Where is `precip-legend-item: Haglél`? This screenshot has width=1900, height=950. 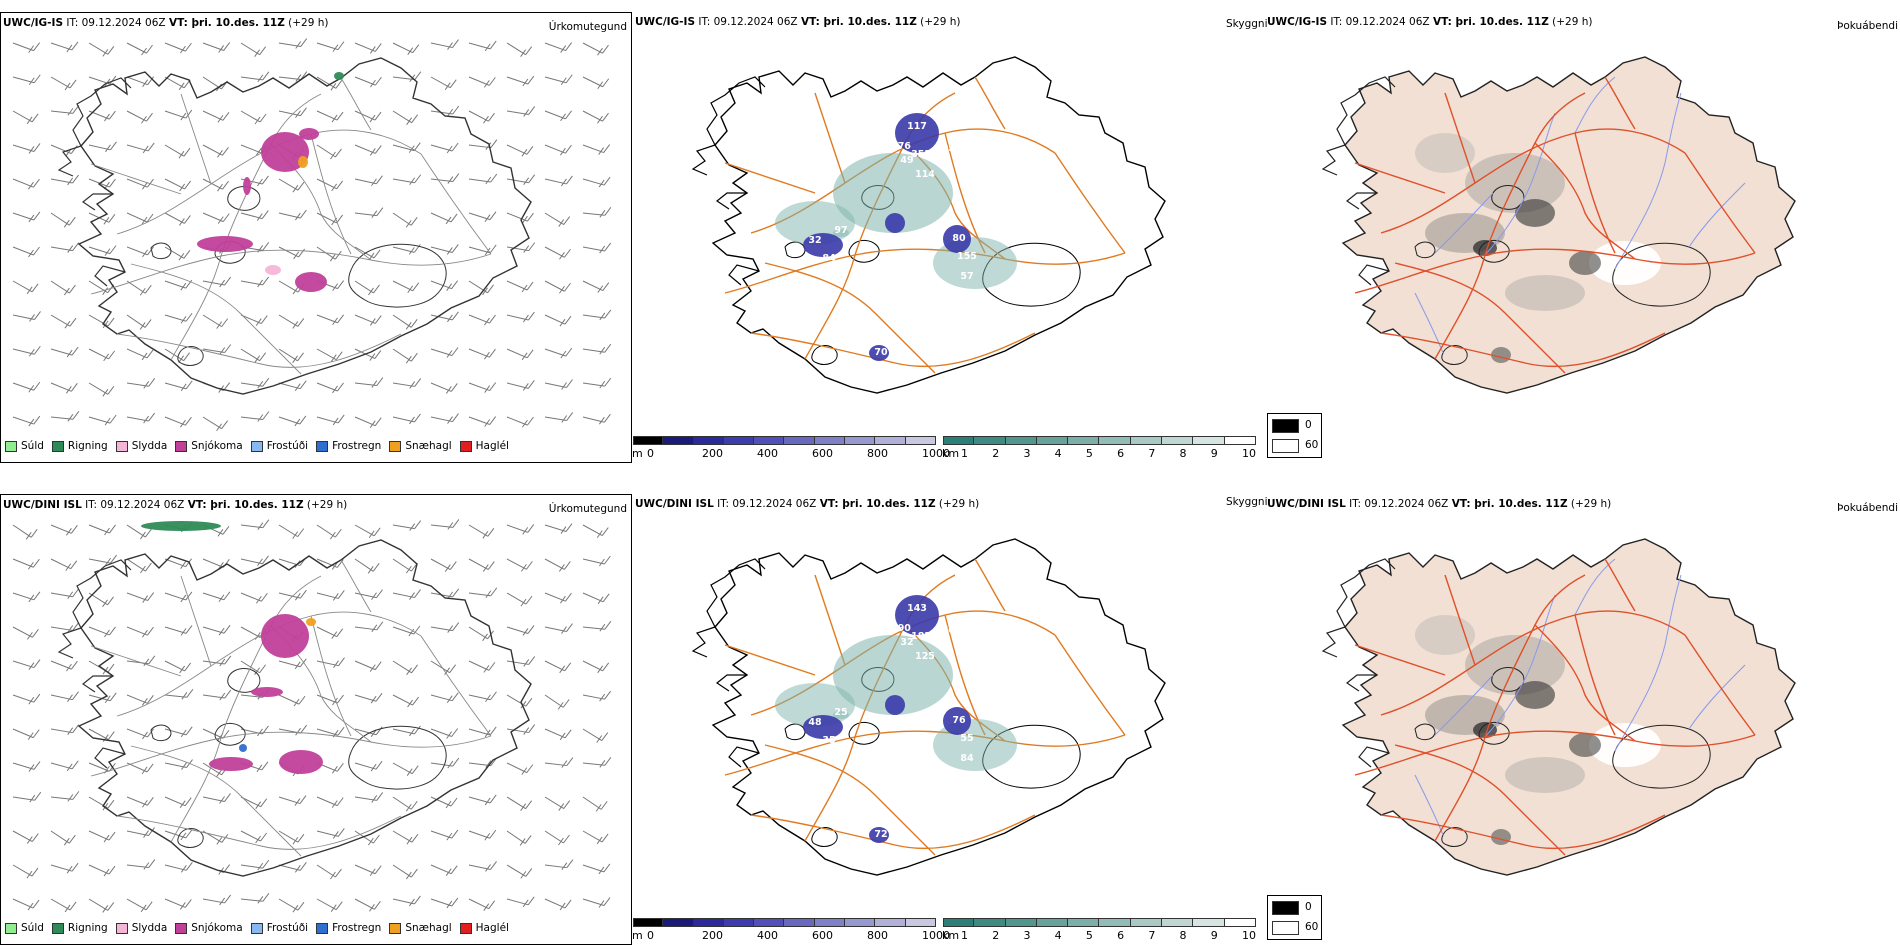 precip-legend-item: Haglél is located at coordinates (484, 446).